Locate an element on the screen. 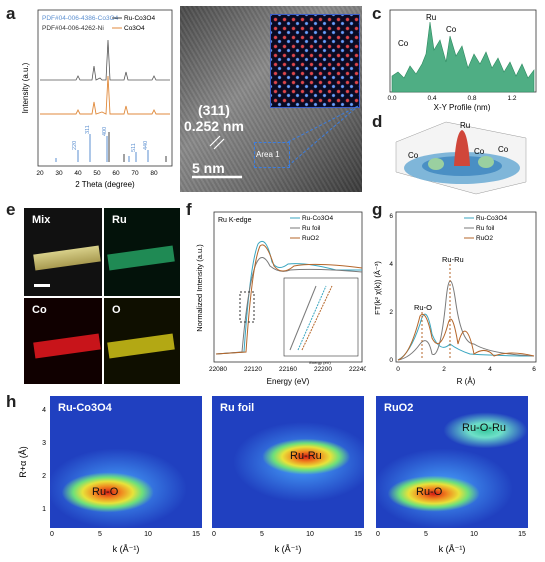  panel-label-d: d is located at coordinates (377, 121).